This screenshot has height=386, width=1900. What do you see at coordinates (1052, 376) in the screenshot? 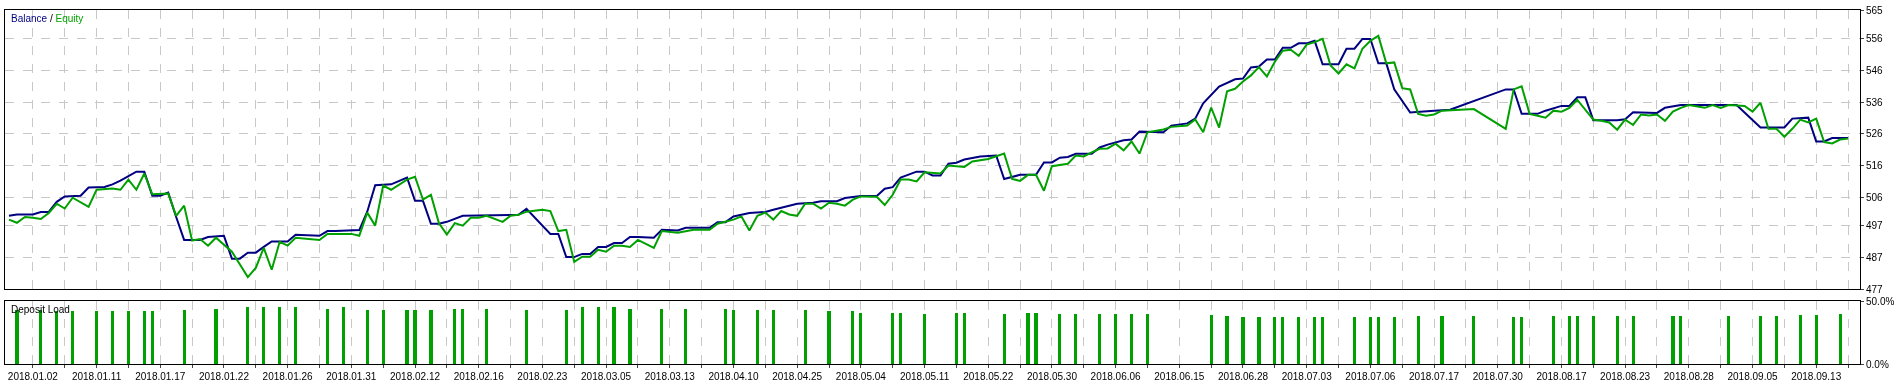
I see `x-tick-label: 2018.05.30` at bounding box center [1052, 376].